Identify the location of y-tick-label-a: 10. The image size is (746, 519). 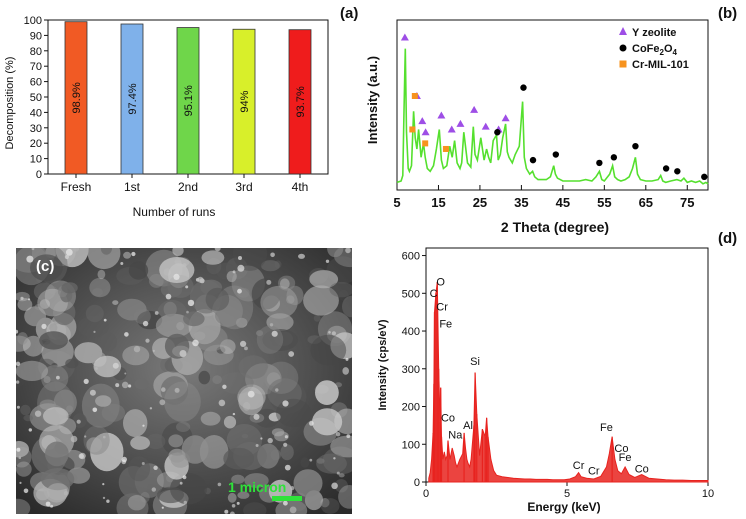
(36, 160).